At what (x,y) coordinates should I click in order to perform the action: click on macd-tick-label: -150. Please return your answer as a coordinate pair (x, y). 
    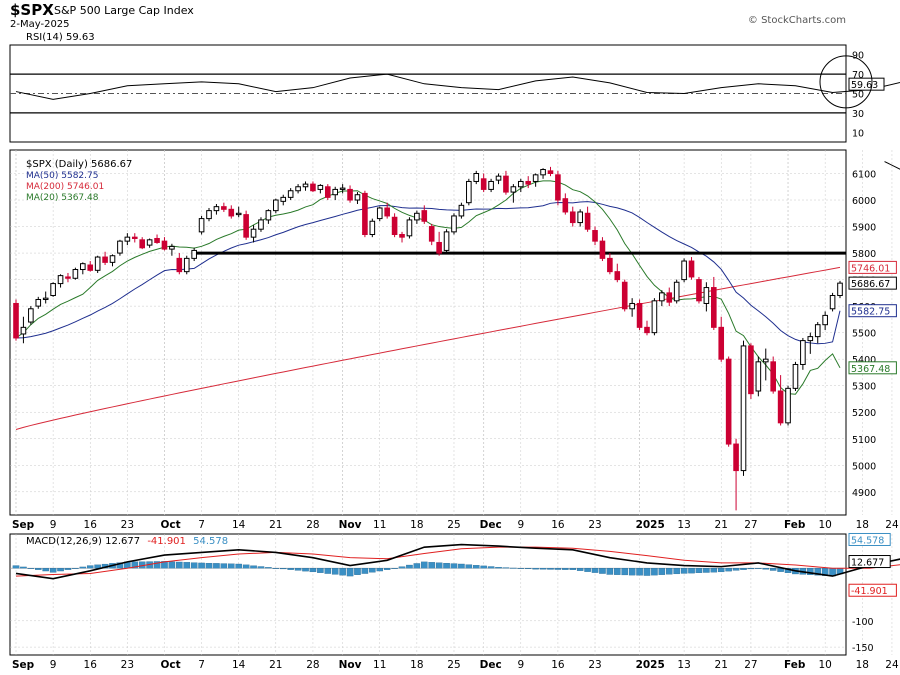
    Looking at the image, I should click on (863, 648).